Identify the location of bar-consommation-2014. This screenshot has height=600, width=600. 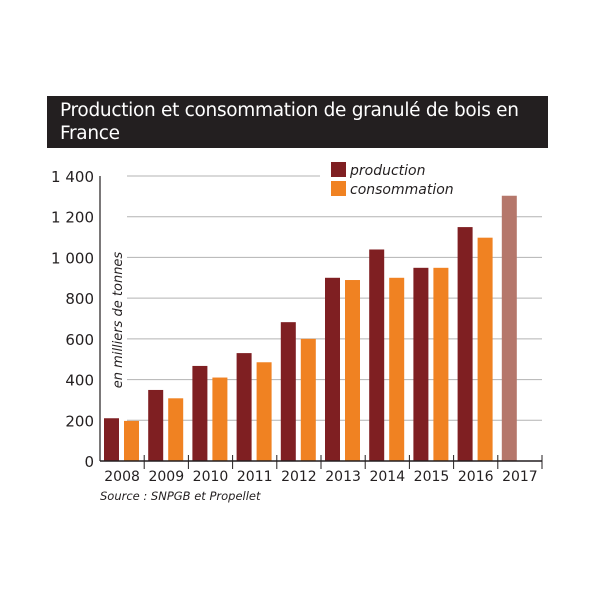
(397, 369).